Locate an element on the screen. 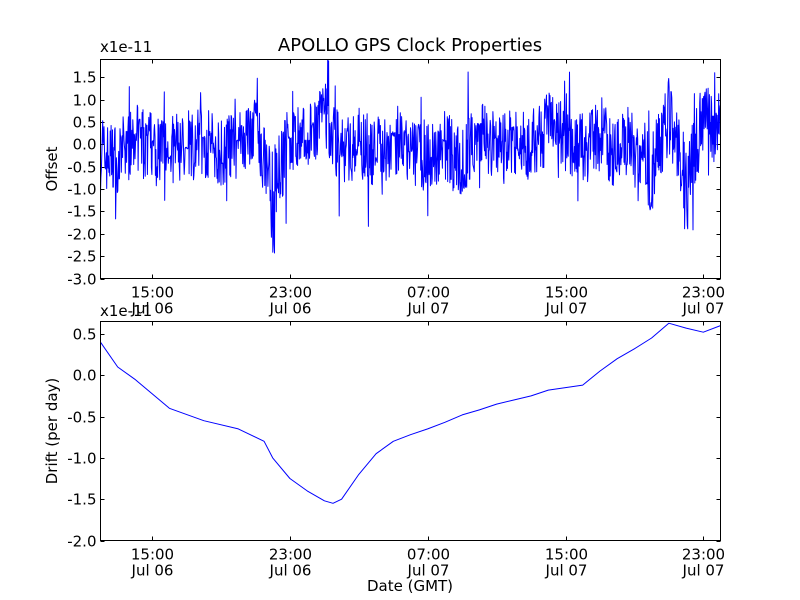 The image size is (800, 600). offset-y-tick-label: 1.5 is located at coordinates (85, 78).